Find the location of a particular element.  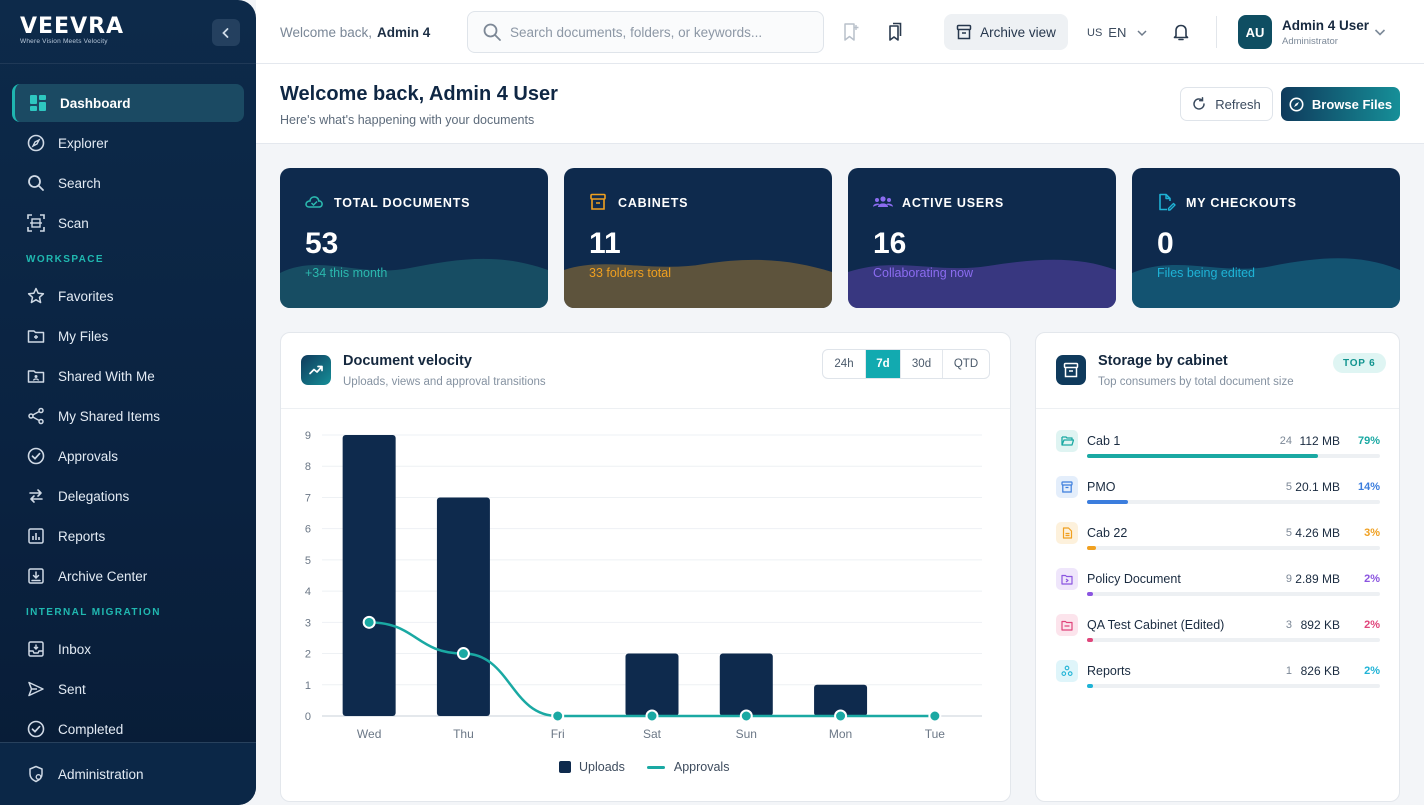

cabinet-percent: 2% is located at coordinates (1372, 671).